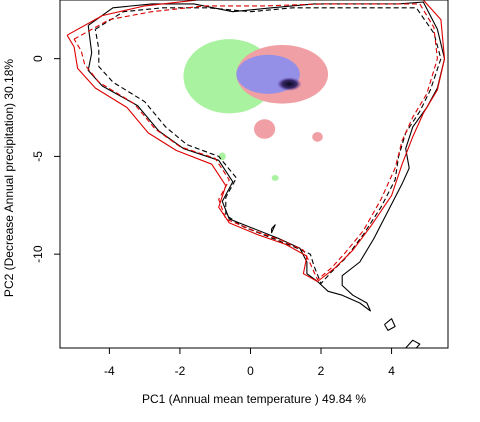 The height and width of the screenshot is (422, 480). What do you see at coordinates (45, 159) in the screenshot?
I see `y-axis: 0 -5 -10` at bounding box center [45, 159].